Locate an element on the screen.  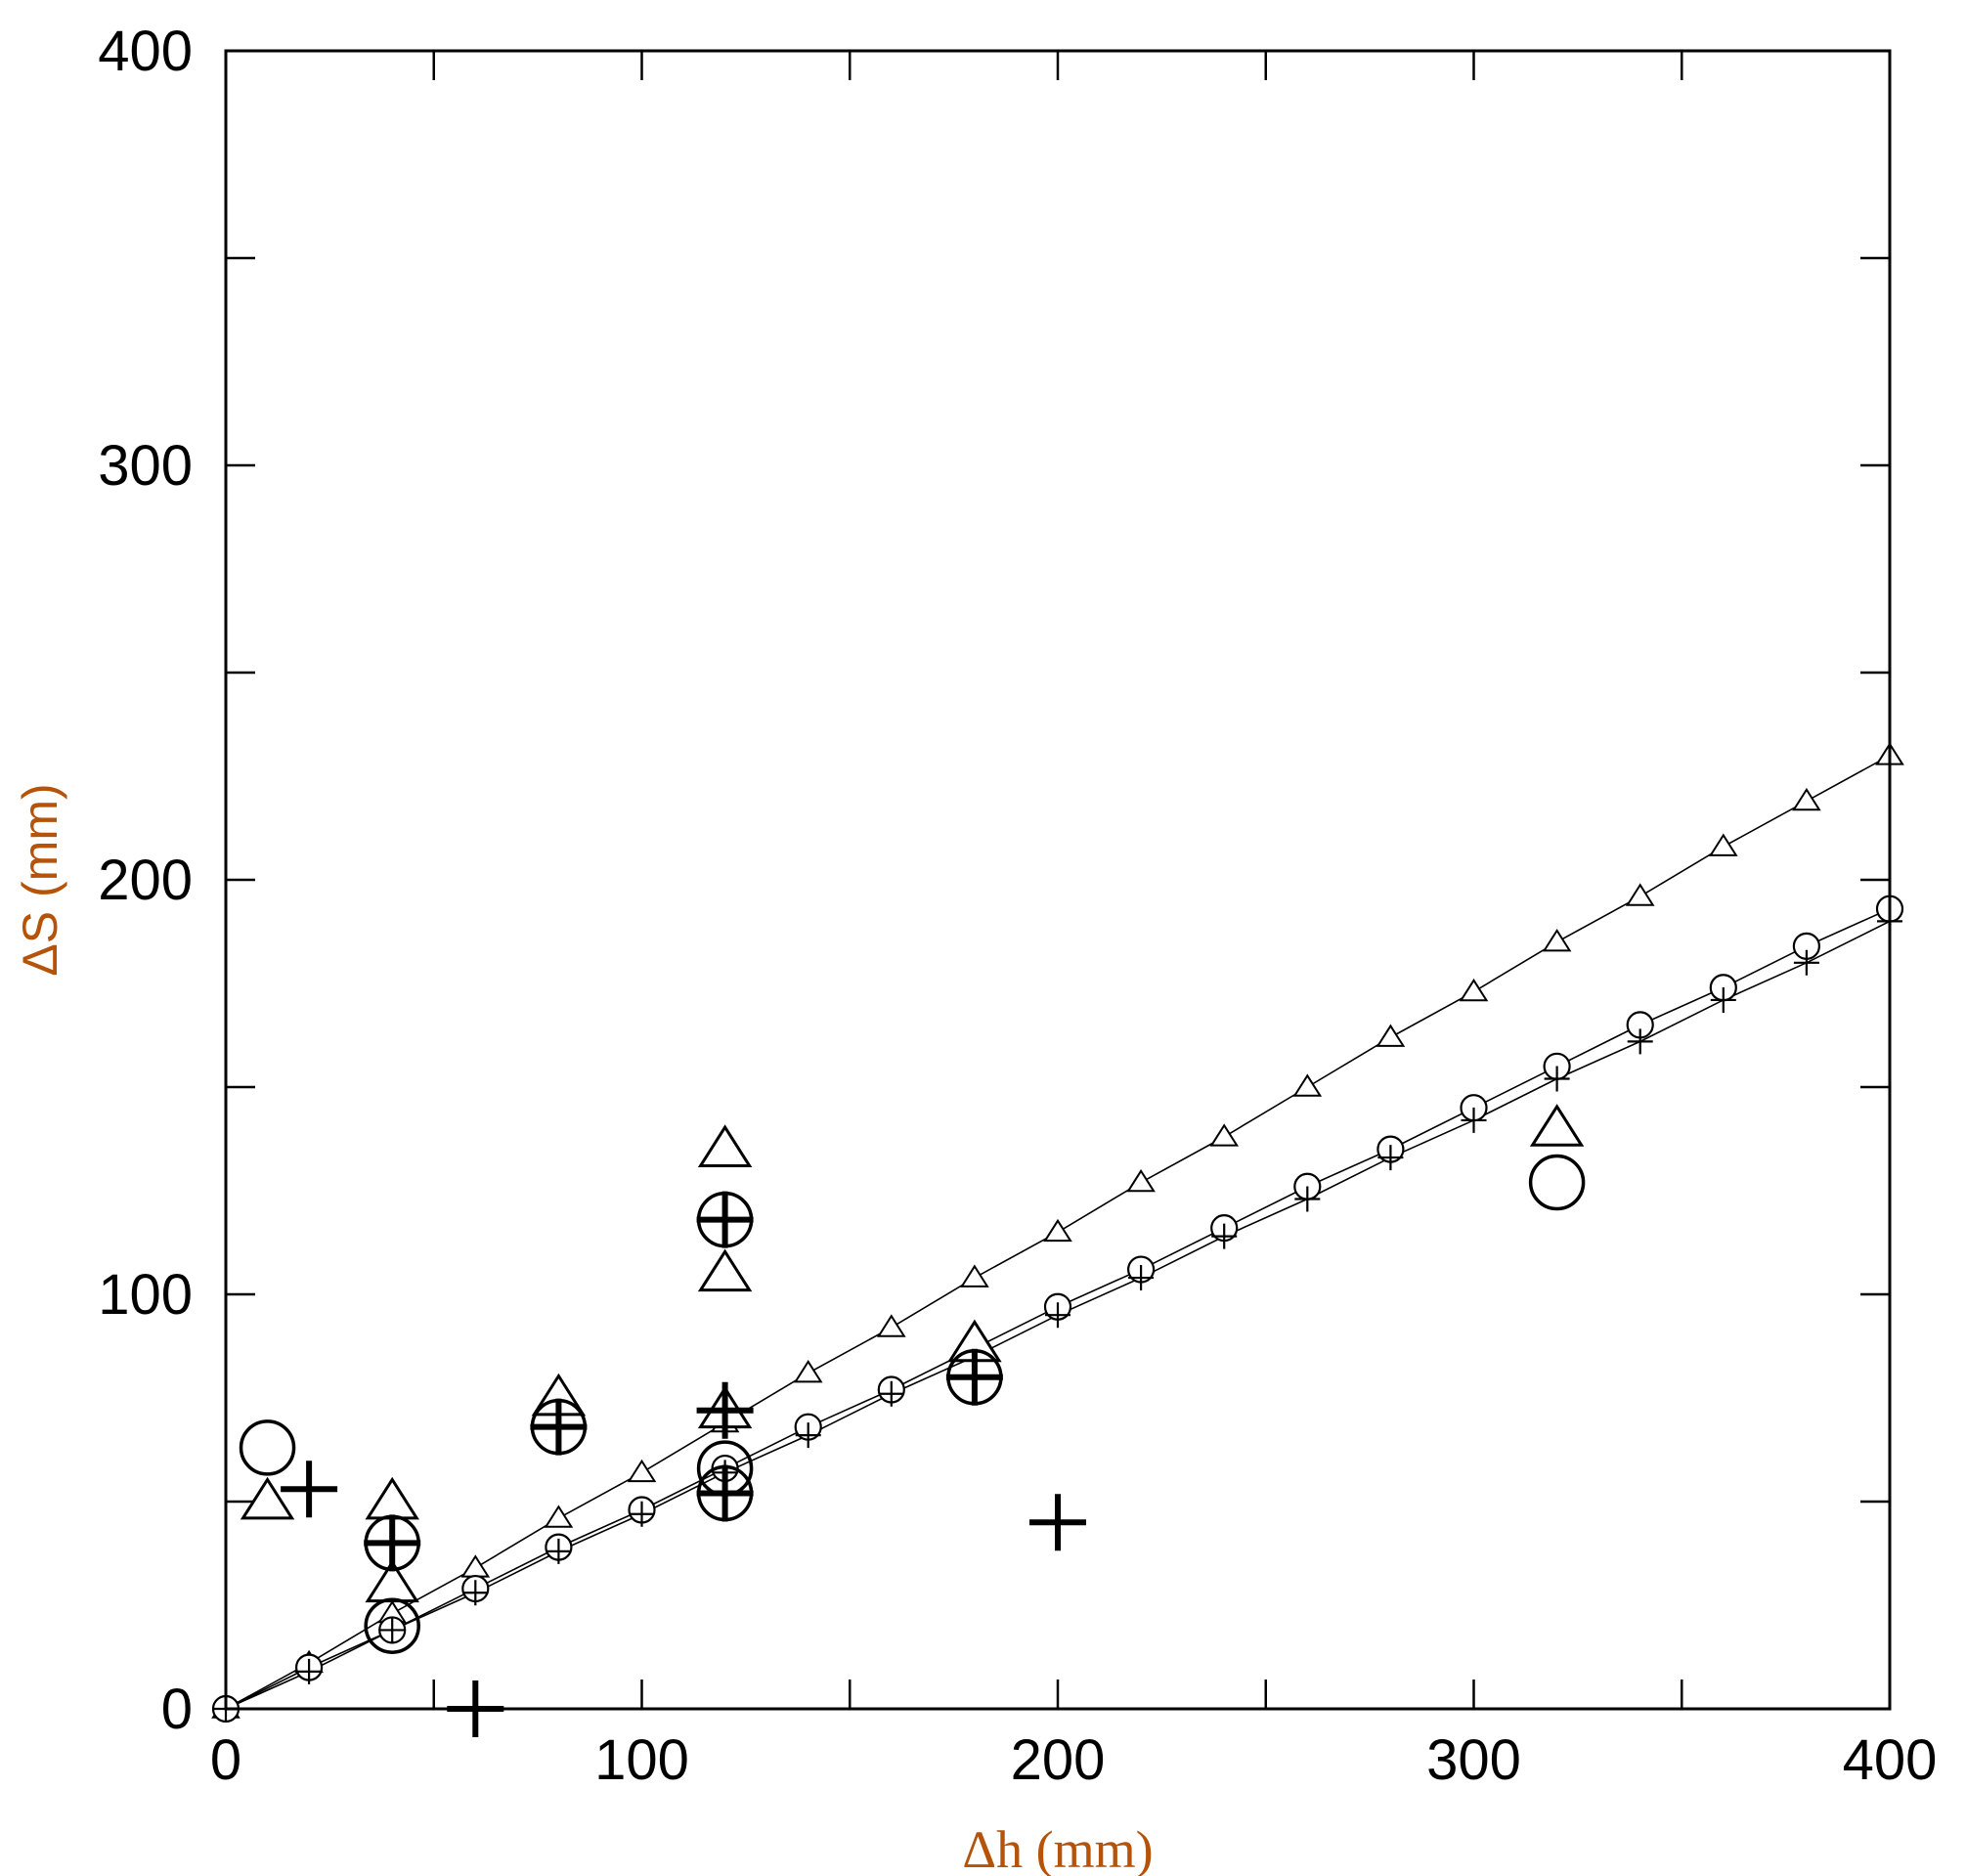
y-tick-label: 400 is located at coordinates (145, 51).